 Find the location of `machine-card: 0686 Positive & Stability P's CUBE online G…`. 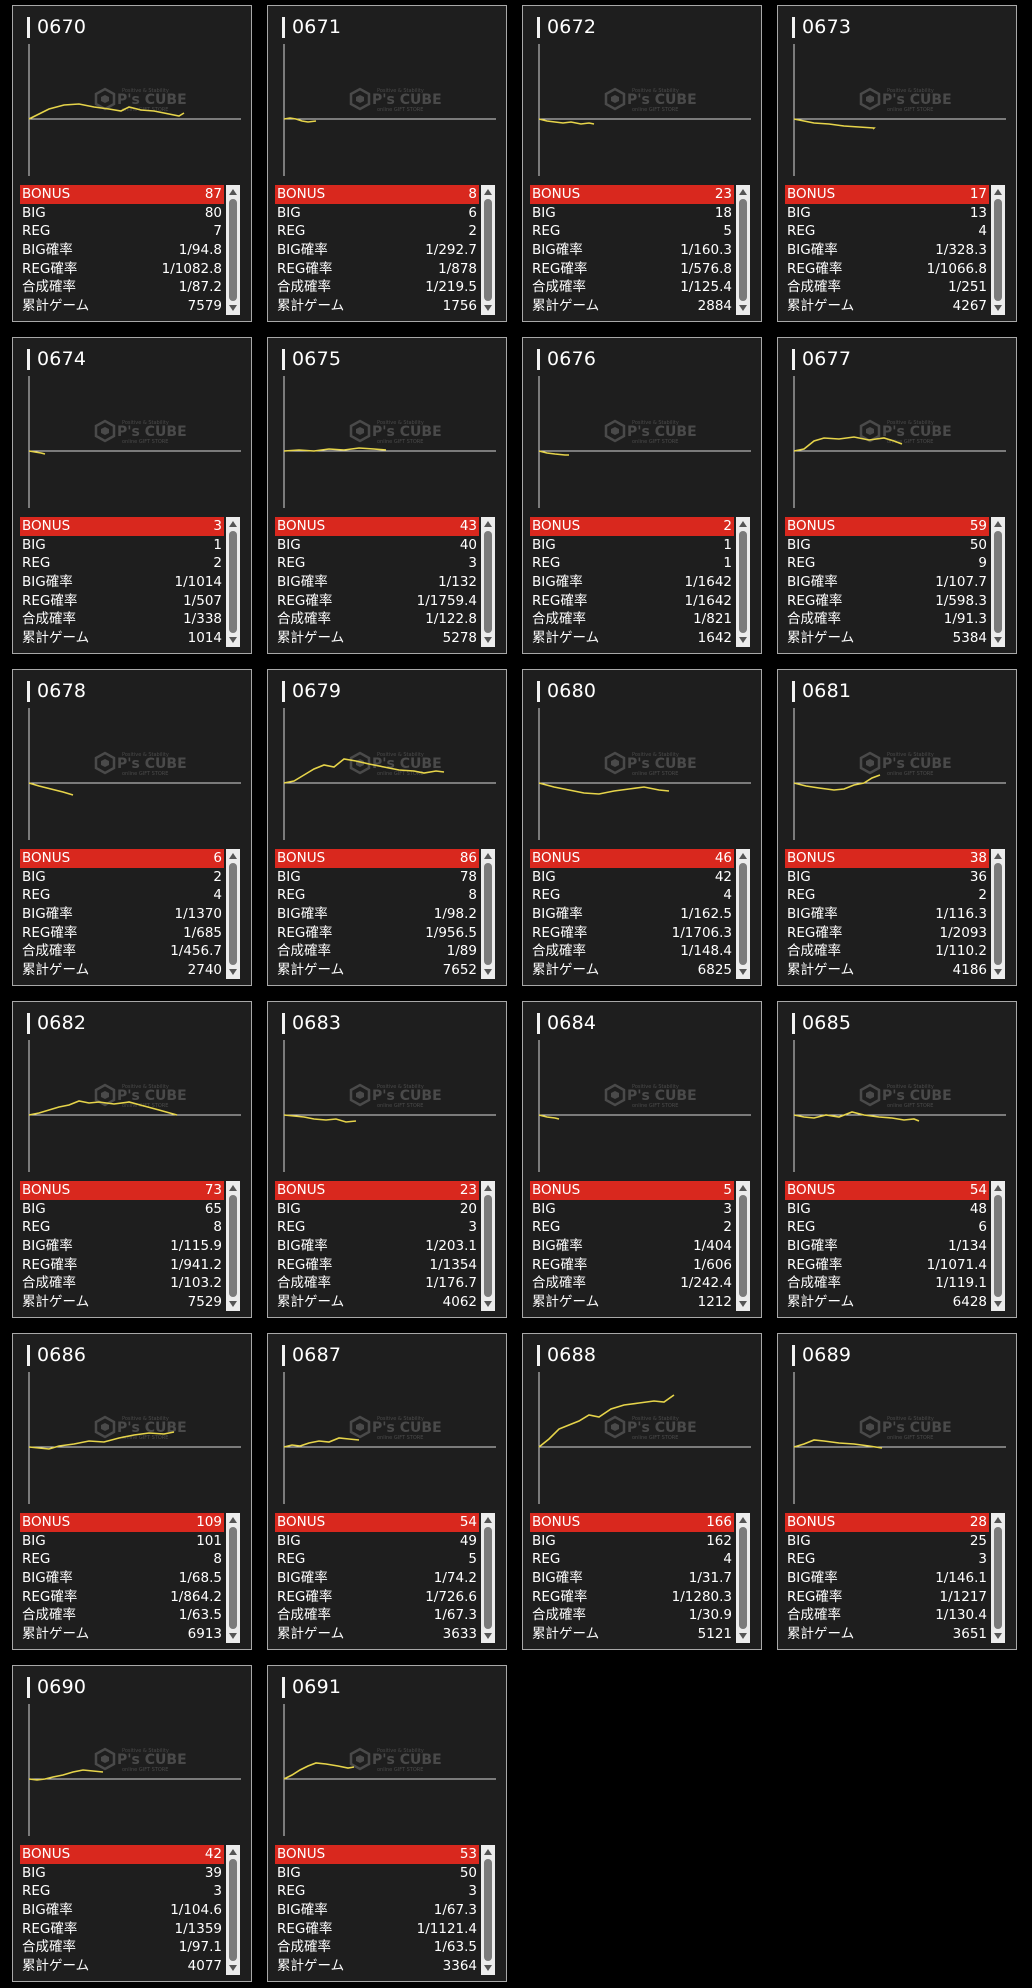

machine-card: 0686 Positive & Stability P's CUBE online G… is located at coordinates (132, 1491).